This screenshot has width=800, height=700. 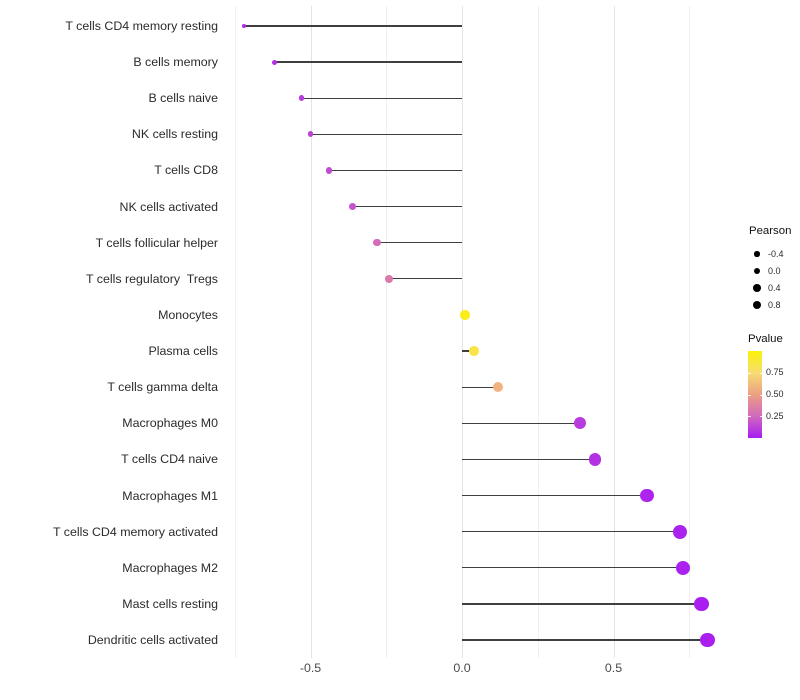 I want to click on y-axis-label: NK cells activated, so click(x=168, y=206).